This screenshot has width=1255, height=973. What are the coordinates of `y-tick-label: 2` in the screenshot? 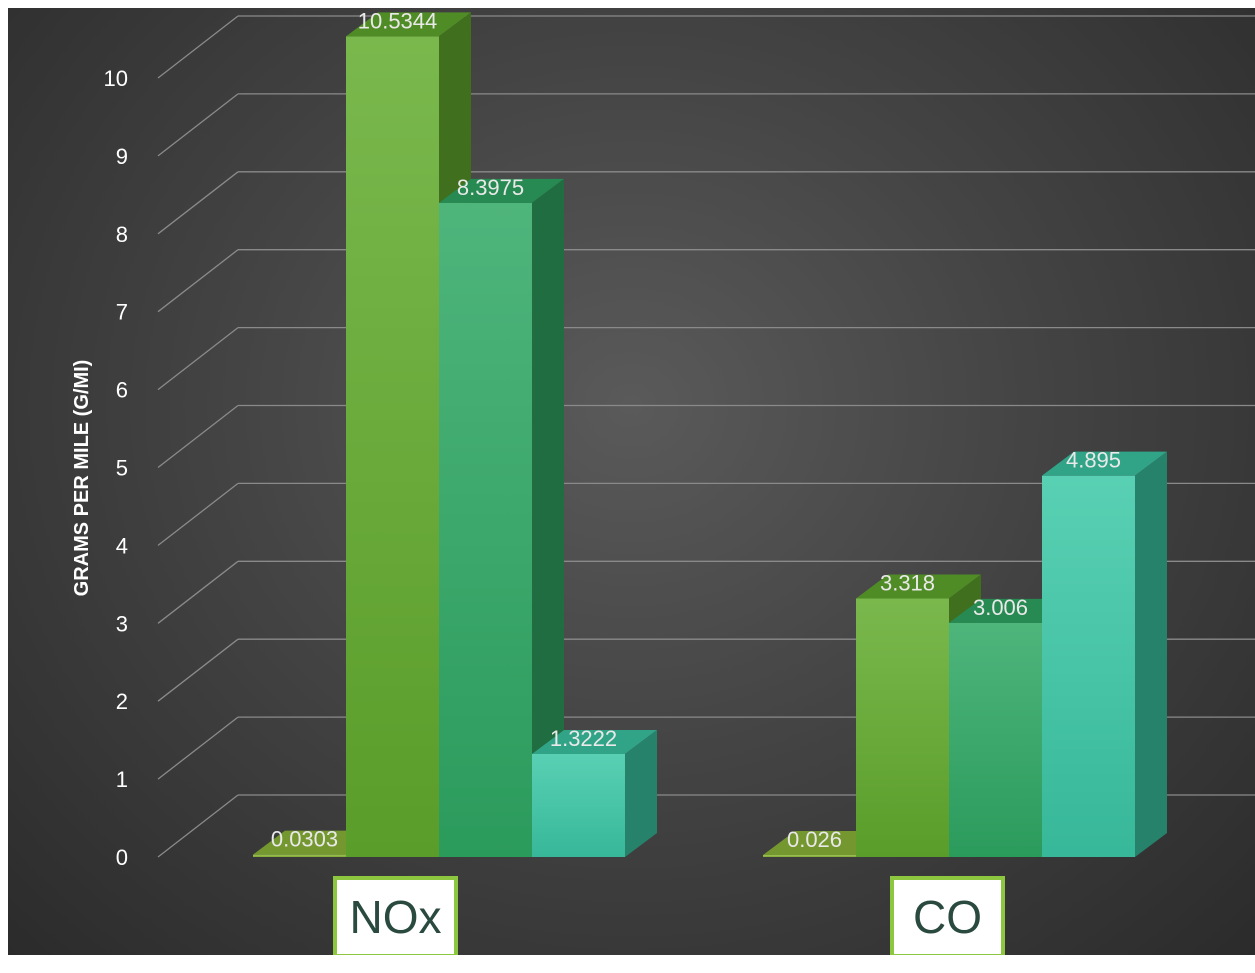 It's located at (122, 701).